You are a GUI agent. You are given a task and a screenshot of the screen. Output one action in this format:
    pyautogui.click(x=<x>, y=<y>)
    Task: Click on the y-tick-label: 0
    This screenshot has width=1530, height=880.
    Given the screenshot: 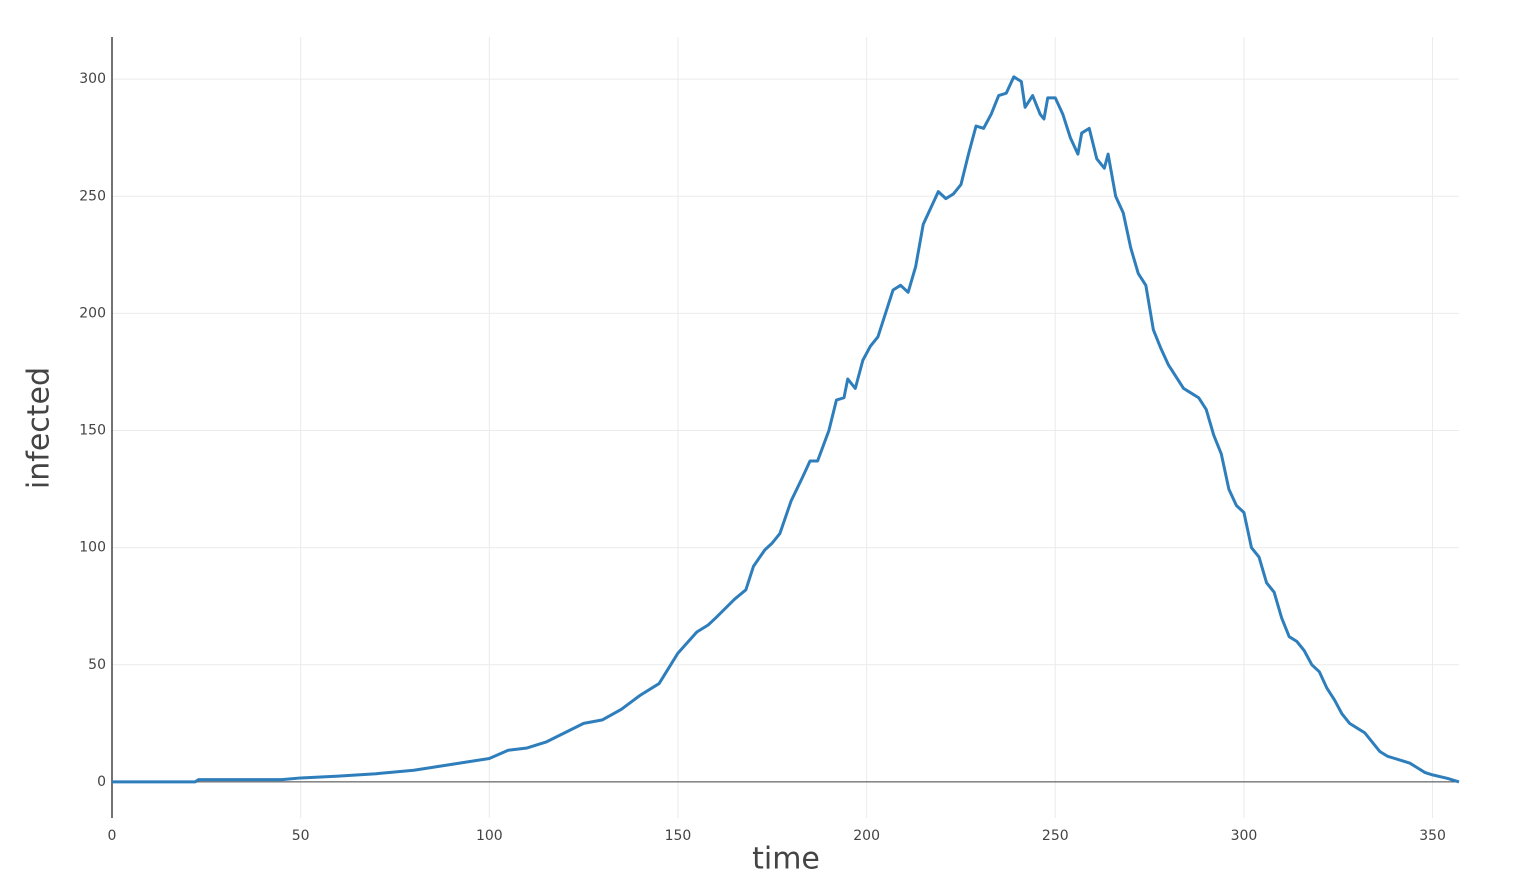 What is the action you would take?
    pyautogui.click(x=101, y=782)
    